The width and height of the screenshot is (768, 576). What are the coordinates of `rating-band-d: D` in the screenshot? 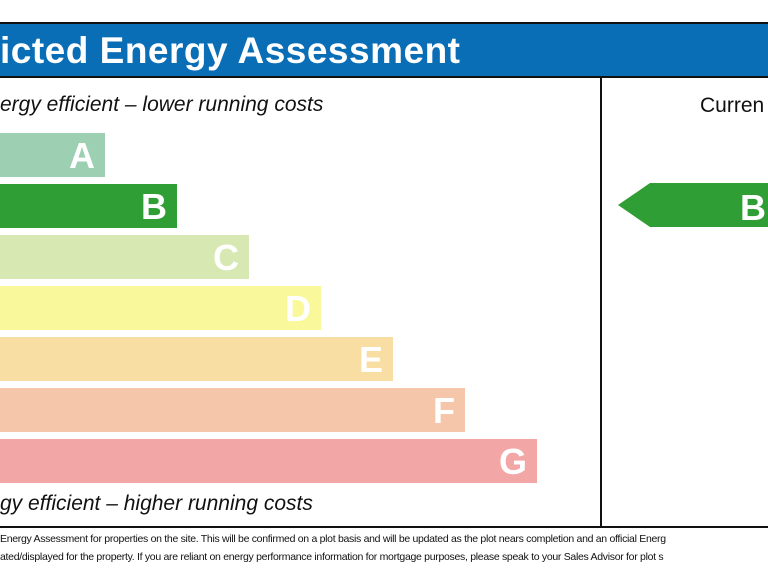 It's located at (160, 308).